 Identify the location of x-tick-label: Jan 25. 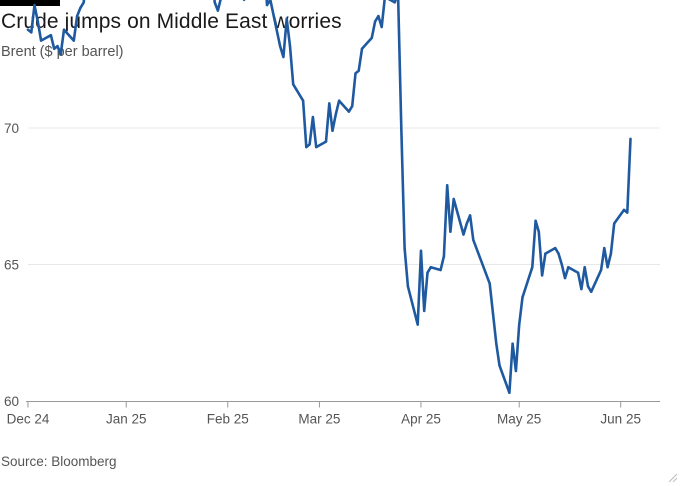
(126, 419).